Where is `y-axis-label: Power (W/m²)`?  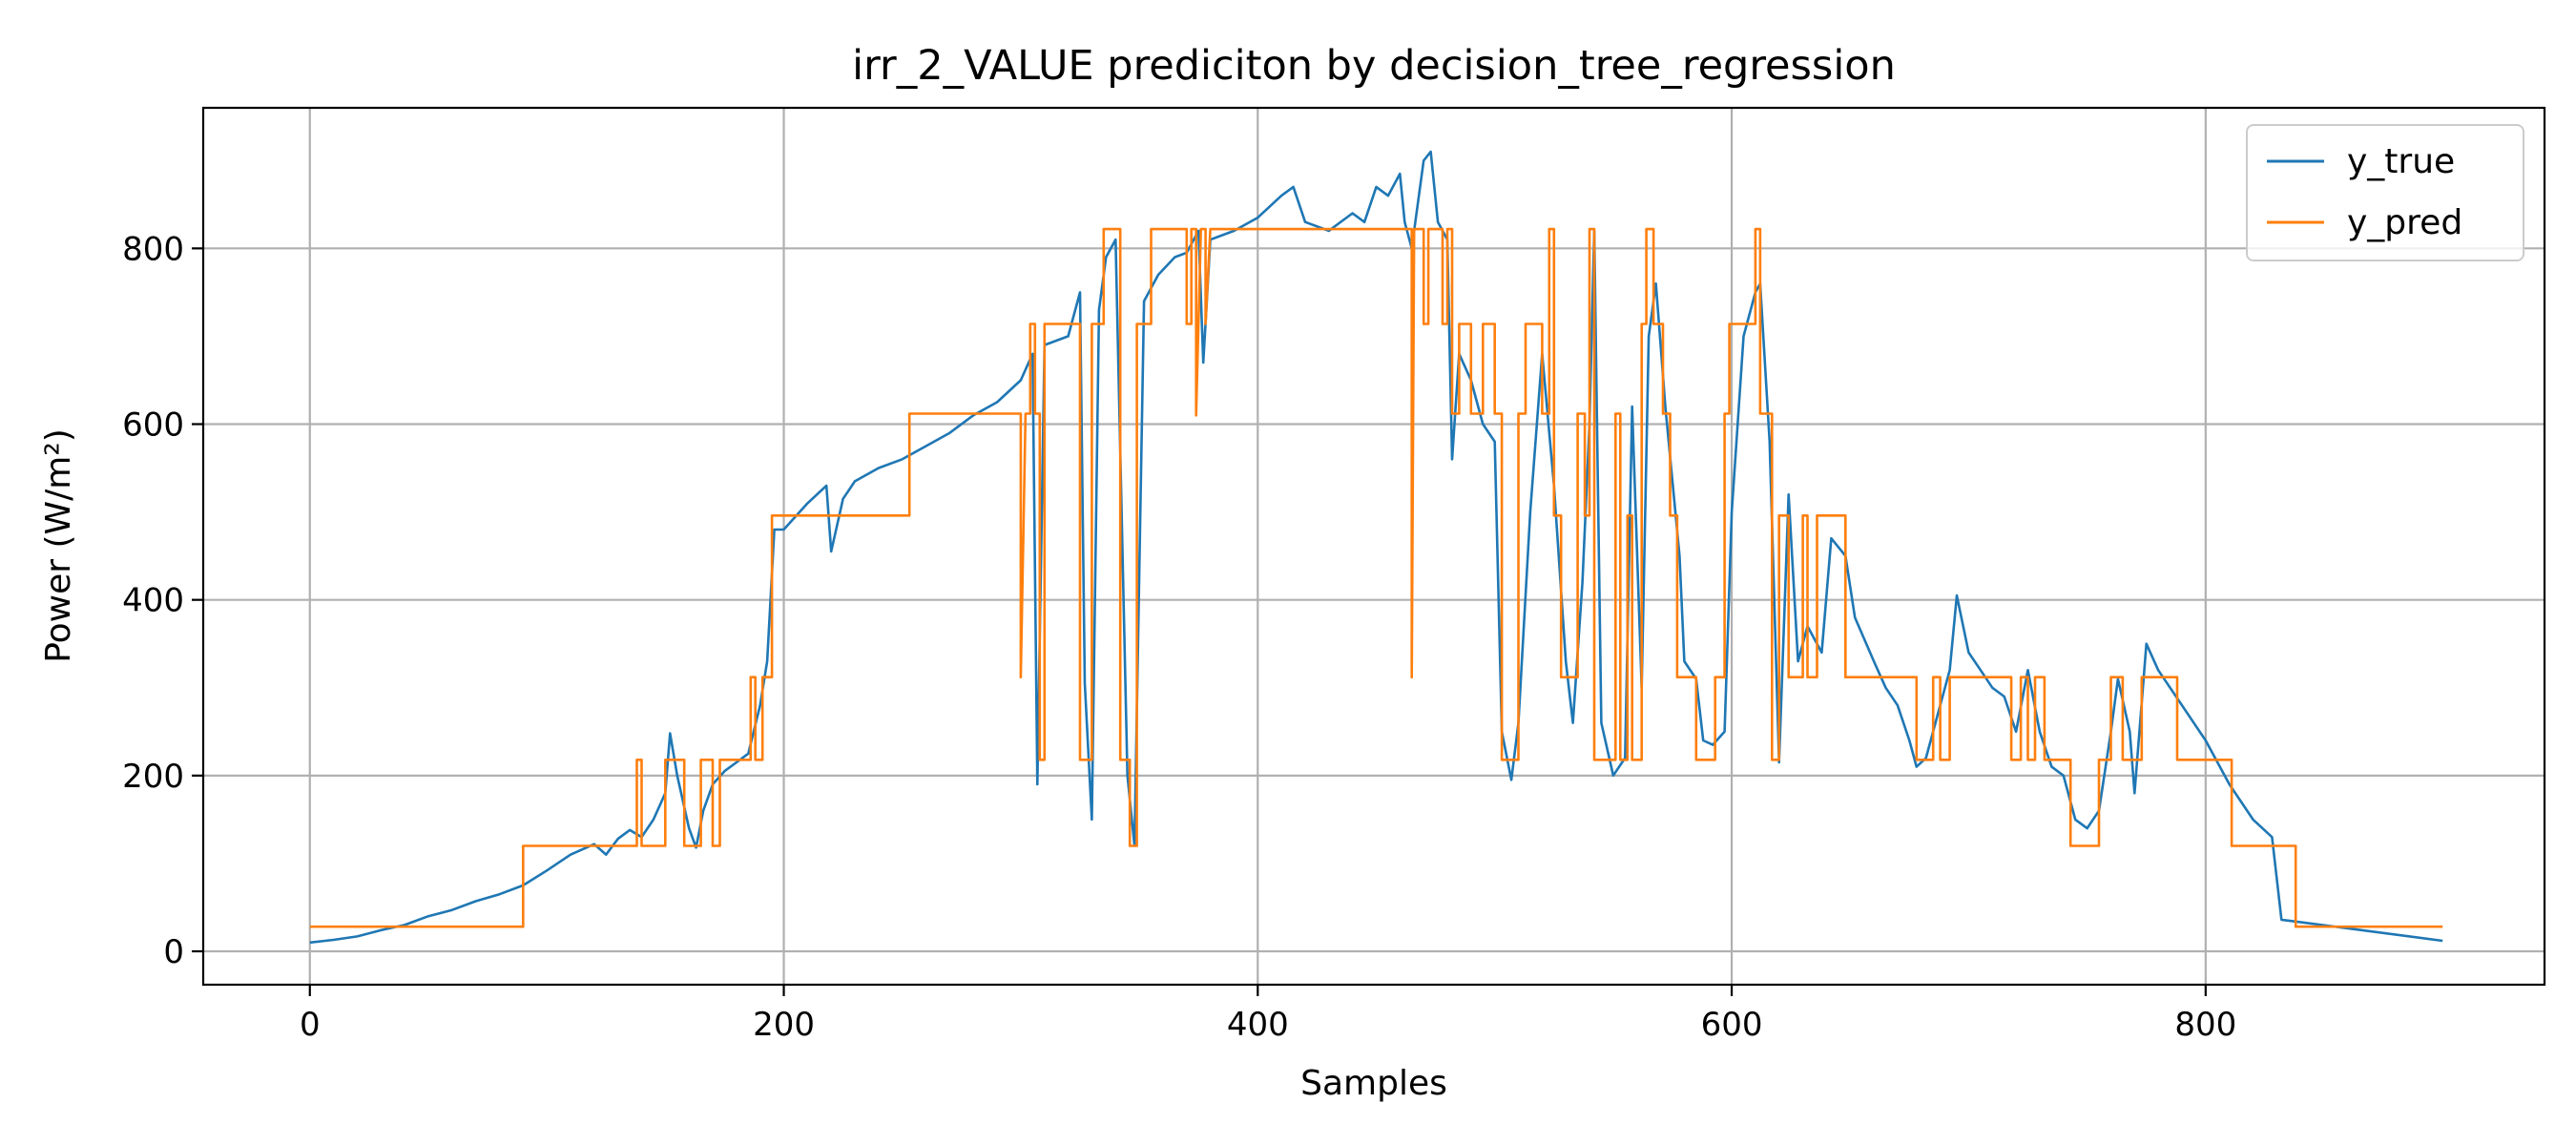
y-axis-label: Power (W/m²) is located at coordinates (58, 546).